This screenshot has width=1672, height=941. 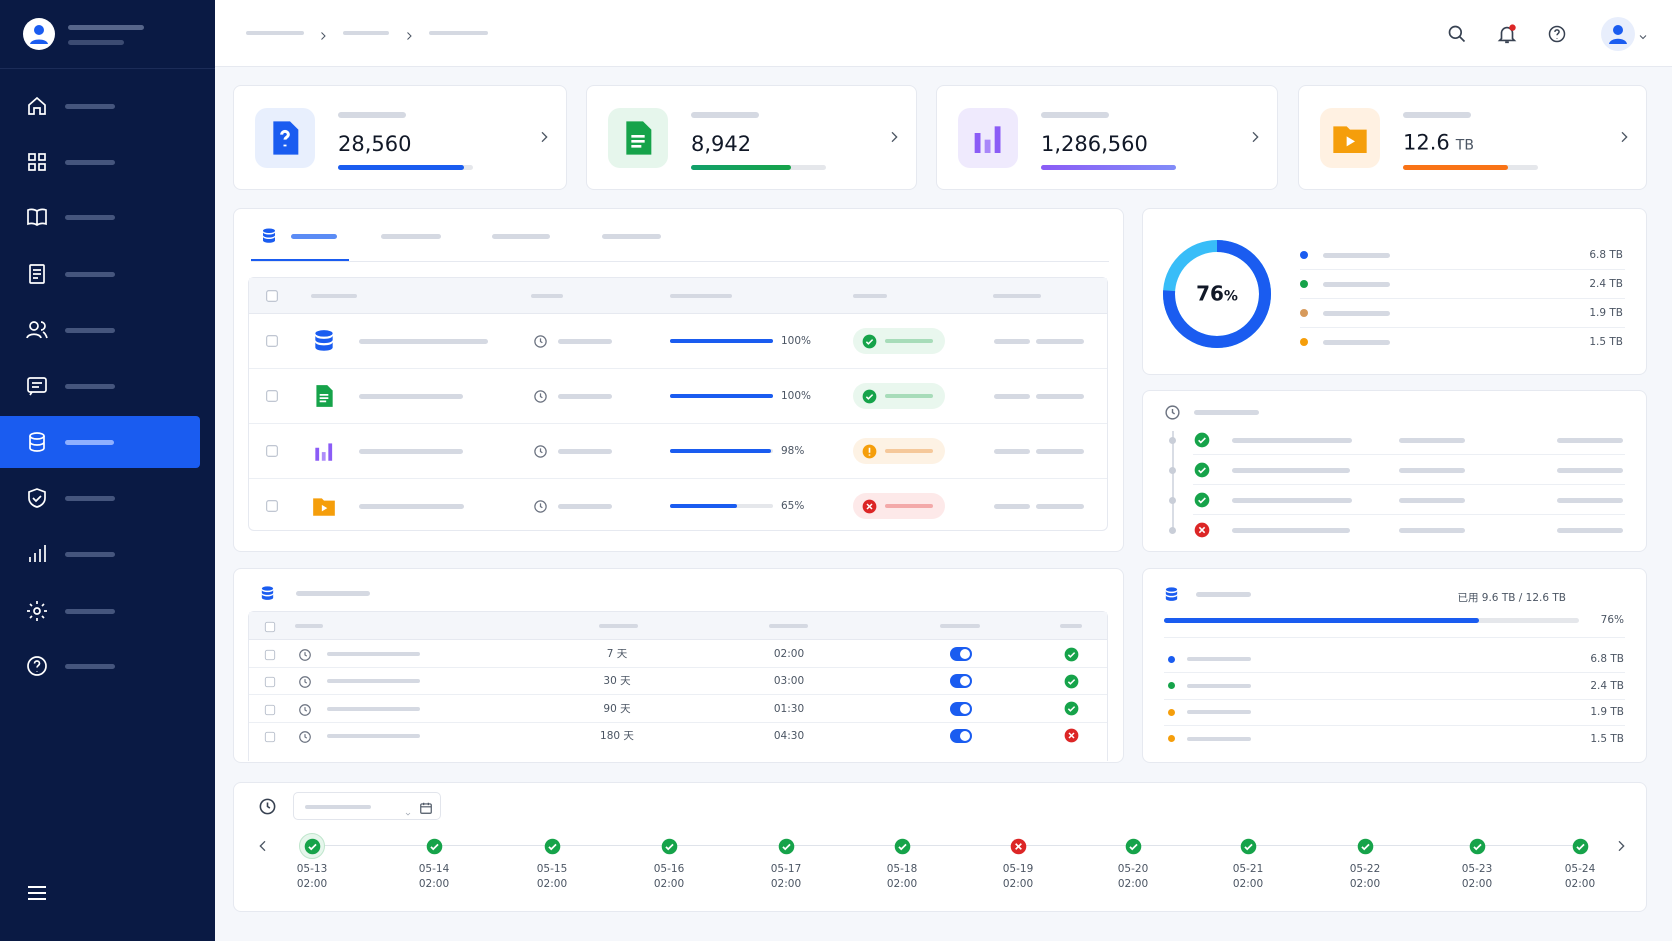 I want to click on help-button, so click(x=1557, y=34).